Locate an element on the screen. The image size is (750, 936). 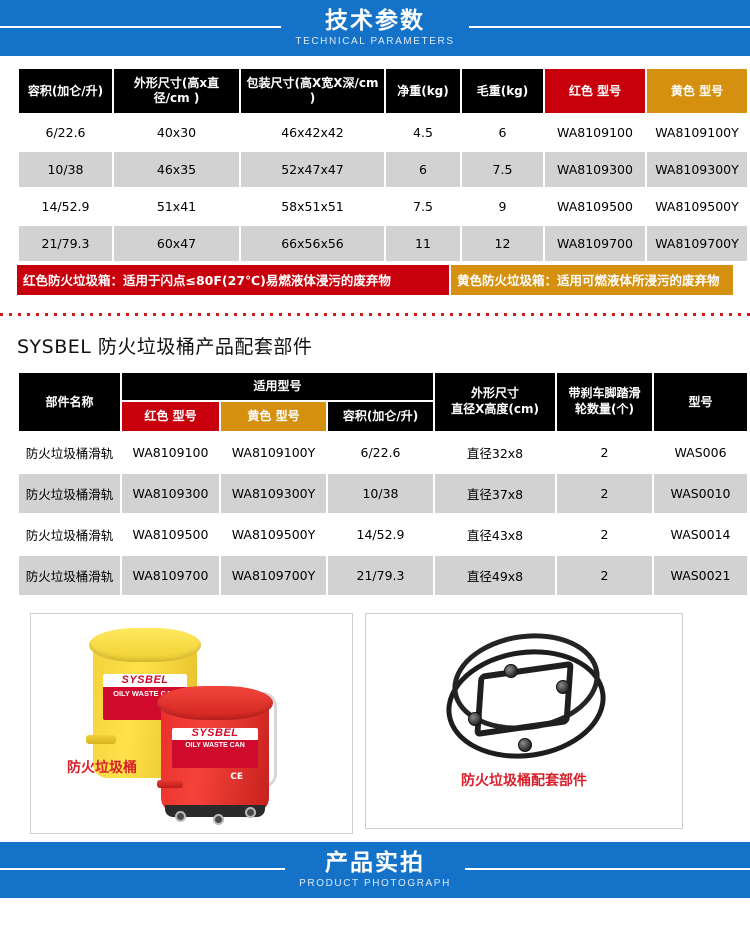
banner-title-cn: 技术参数 is located at coordinates (375, 20).